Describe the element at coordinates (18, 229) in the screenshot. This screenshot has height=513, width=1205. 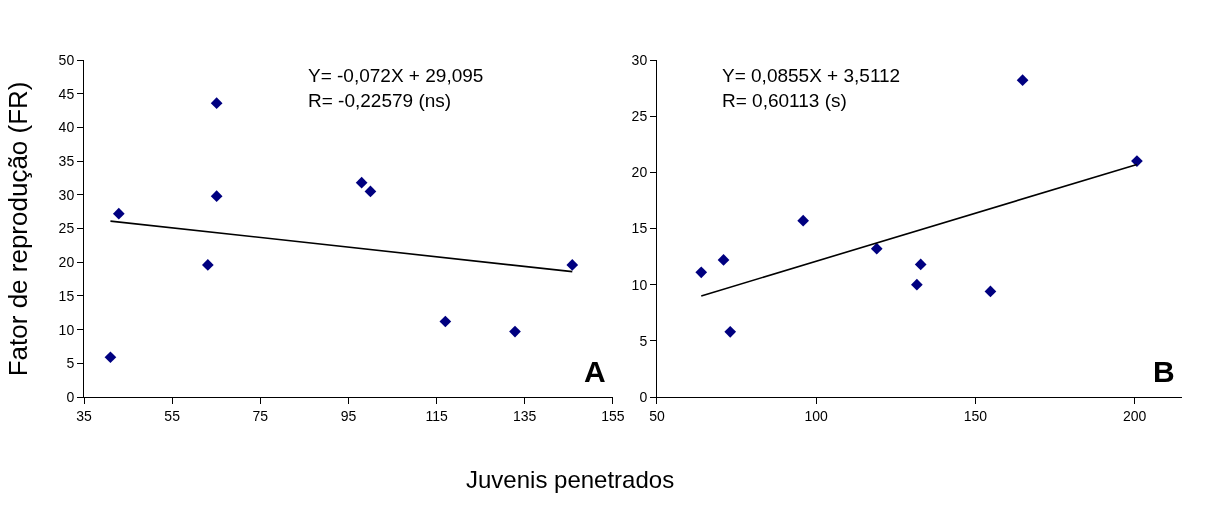
I see `y-axis-title: Fator de reprodução (FR)` at that location.